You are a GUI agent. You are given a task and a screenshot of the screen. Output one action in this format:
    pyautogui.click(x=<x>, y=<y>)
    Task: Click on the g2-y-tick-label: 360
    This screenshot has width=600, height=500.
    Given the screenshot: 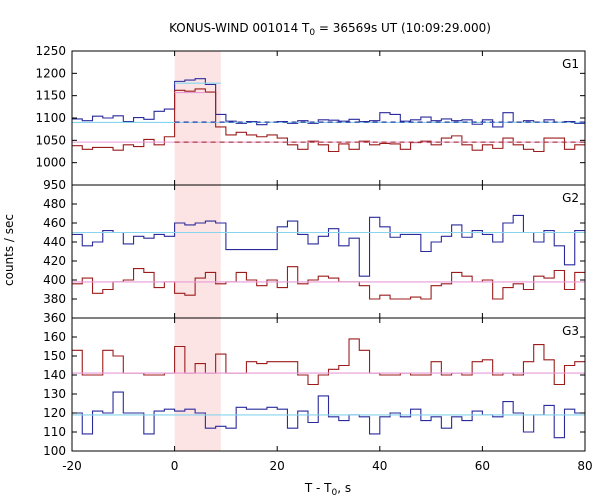 What is the action you would take?
    pyautogui.click(x=54, y=318)
    